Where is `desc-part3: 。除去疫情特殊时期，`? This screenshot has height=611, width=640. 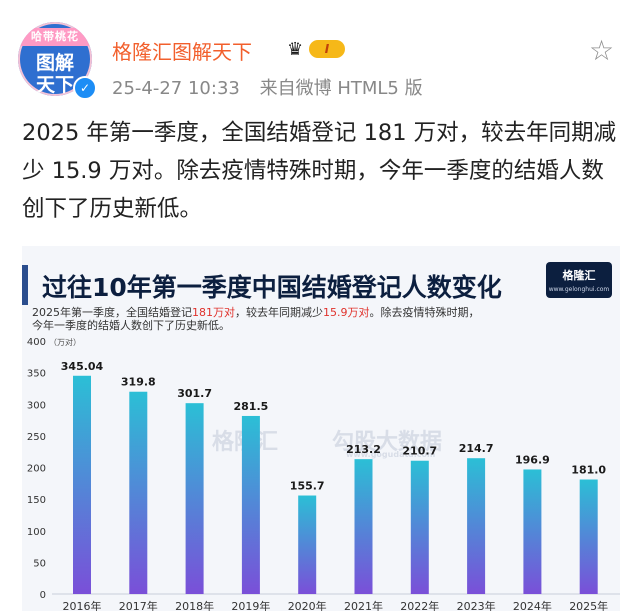 desc-part3: 。除去疫情特殊时期， is located at coordinates (424, 312).